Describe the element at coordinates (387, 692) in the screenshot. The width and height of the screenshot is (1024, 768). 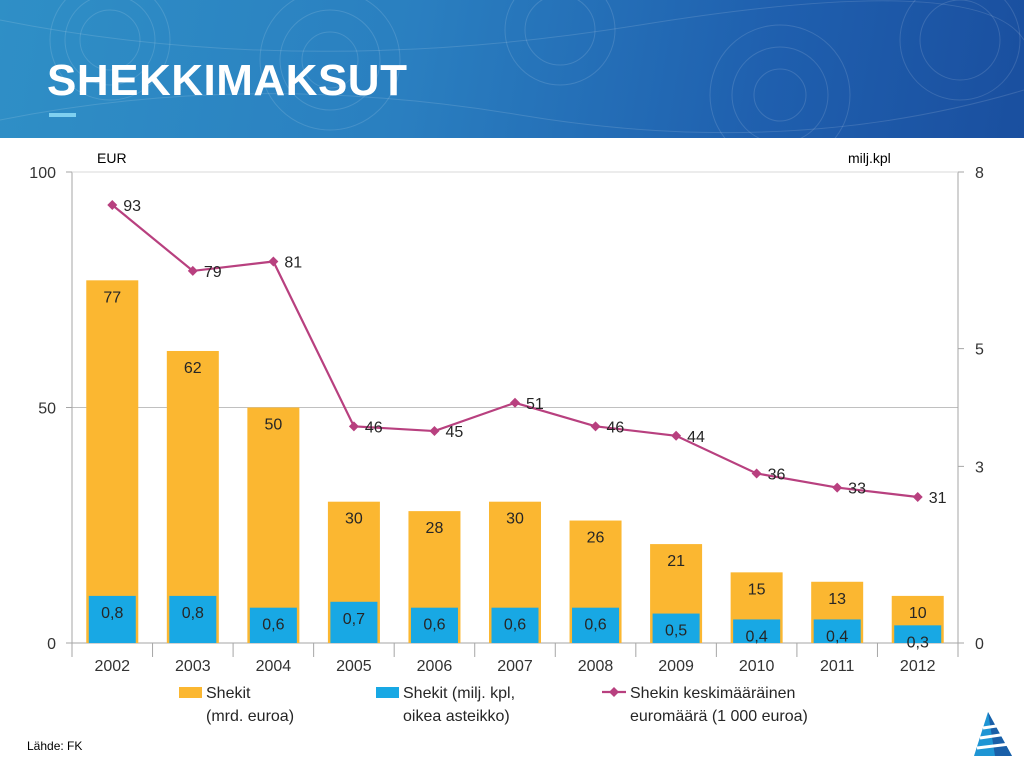
I see `legend-swatch-count` at that location.